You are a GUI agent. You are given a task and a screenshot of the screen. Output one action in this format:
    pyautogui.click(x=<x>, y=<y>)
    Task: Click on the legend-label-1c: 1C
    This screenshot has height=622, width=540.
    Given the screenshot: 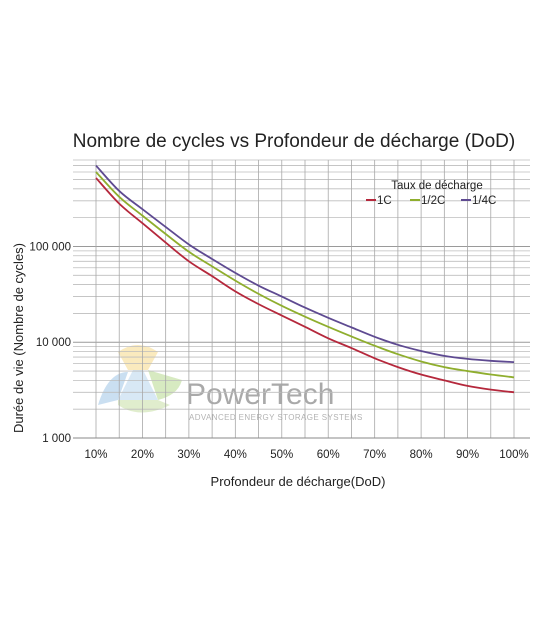 What is the action you would take?
    pyautogui.click(x=384, y=201)
    